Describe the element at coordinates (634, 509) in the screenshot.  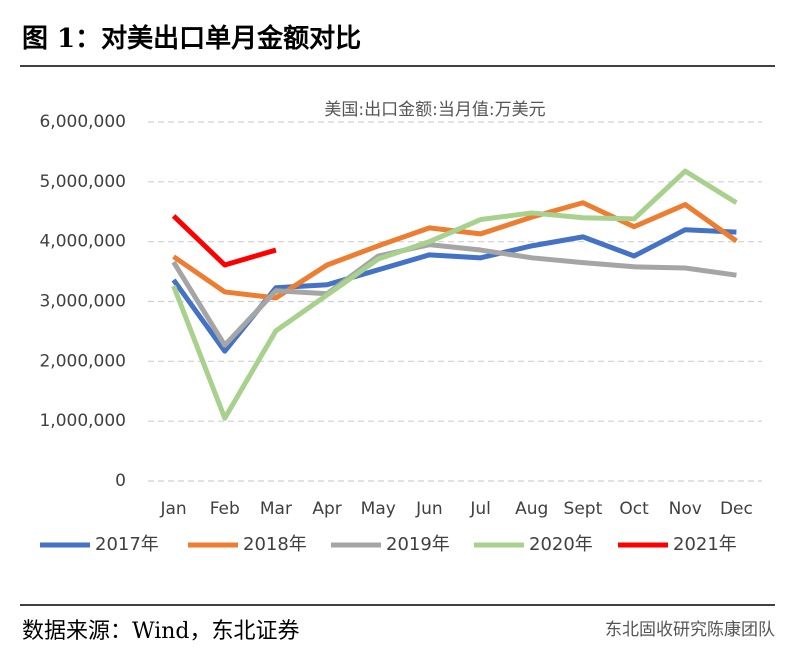
I see `x-tick-label: Oct` at that location.